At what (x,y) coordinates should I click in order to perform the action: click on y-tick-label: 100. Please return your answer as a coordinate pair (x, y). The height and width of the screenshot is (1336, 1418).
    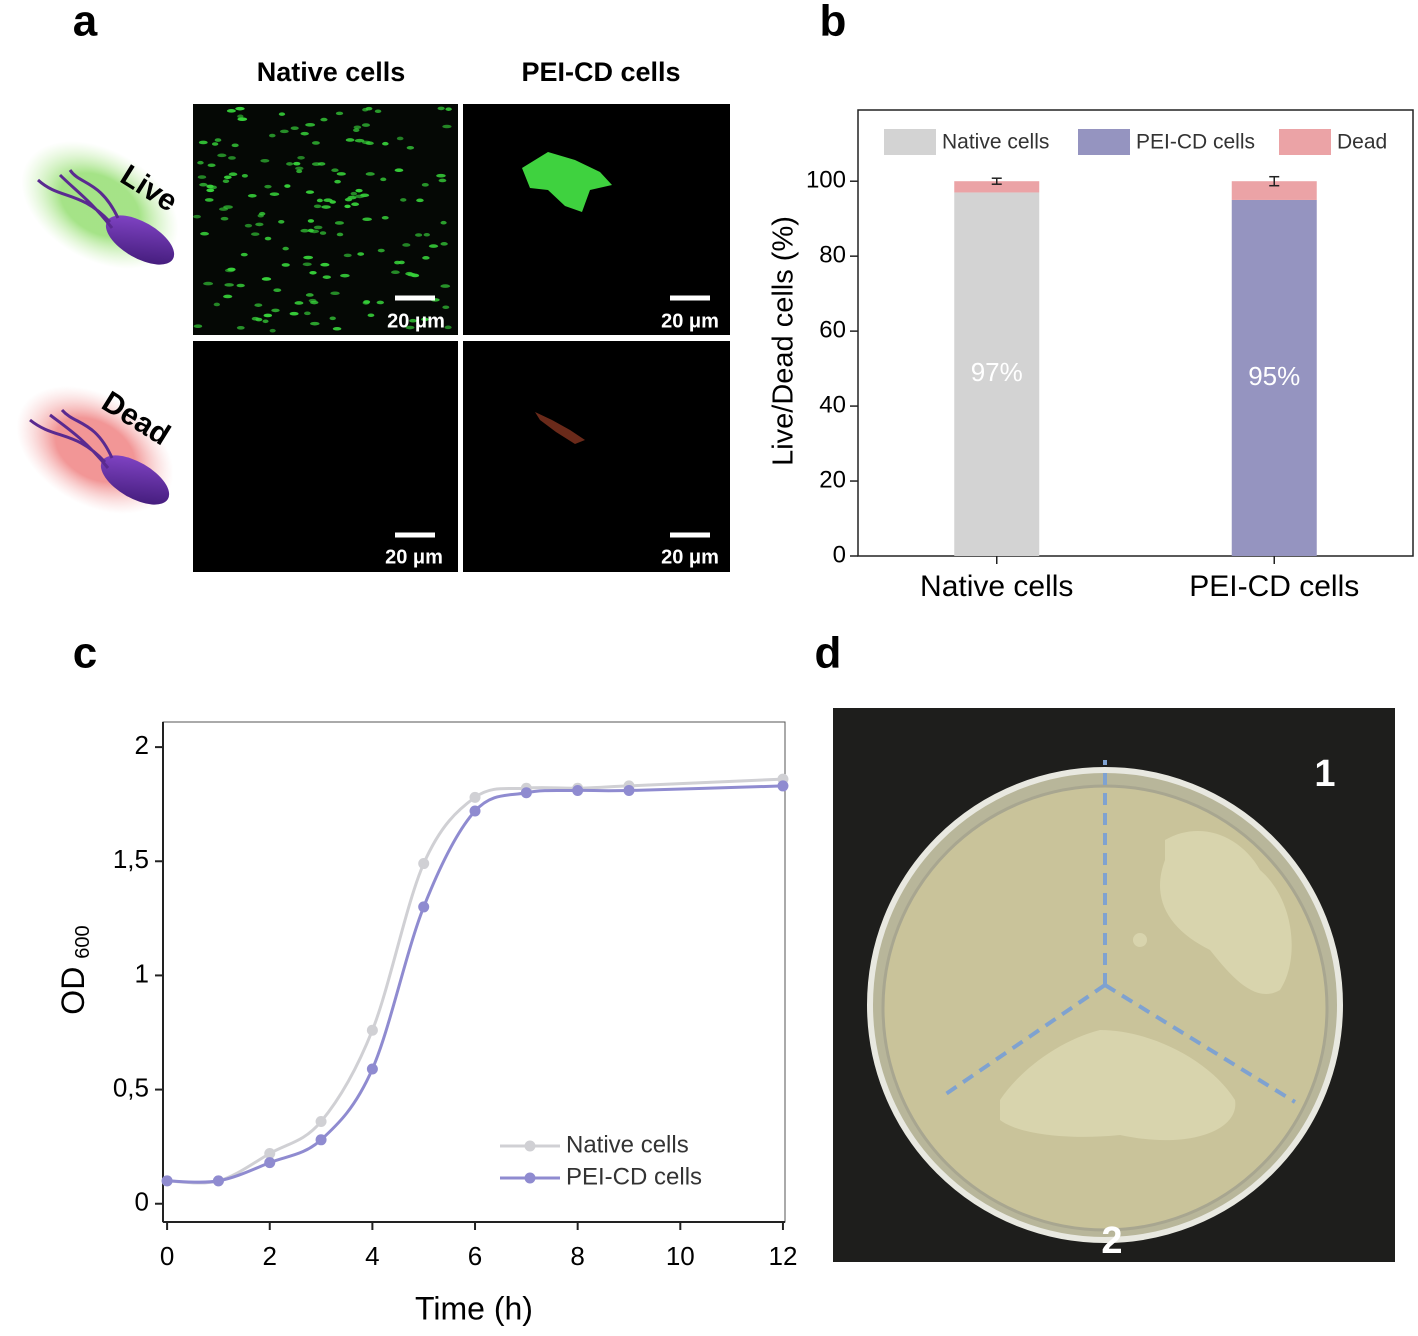
    Looking at the image, I should click on (826, 180).